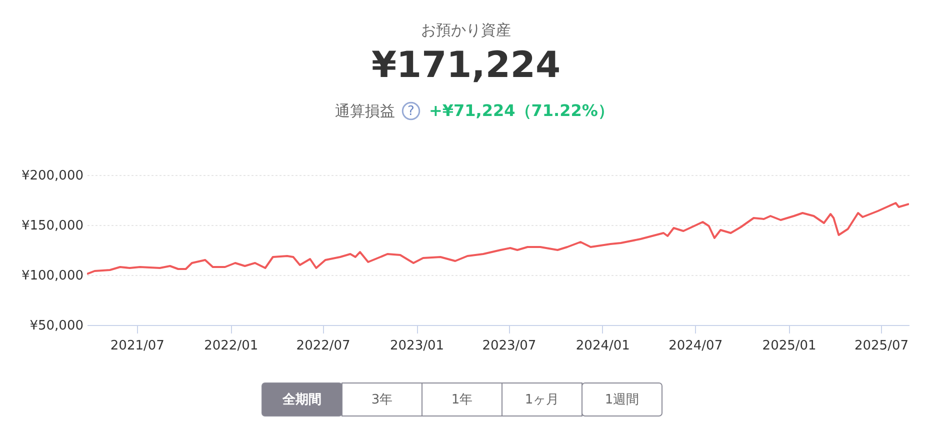 The width and height of the screenshot is (933, 431). I want to click on line-series, so click(498, 238).